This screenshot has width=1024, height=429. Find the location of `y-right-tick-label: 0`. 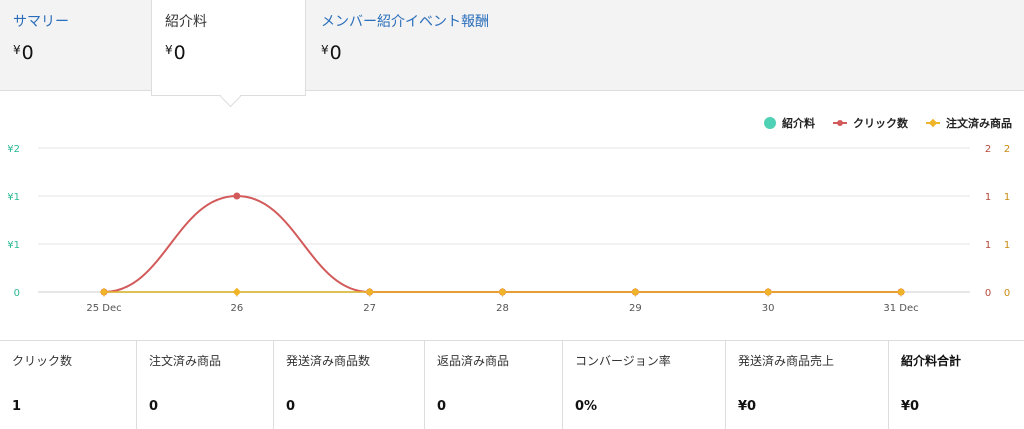

y-right-tick-label: 0 is located at coordinates (988, 293).